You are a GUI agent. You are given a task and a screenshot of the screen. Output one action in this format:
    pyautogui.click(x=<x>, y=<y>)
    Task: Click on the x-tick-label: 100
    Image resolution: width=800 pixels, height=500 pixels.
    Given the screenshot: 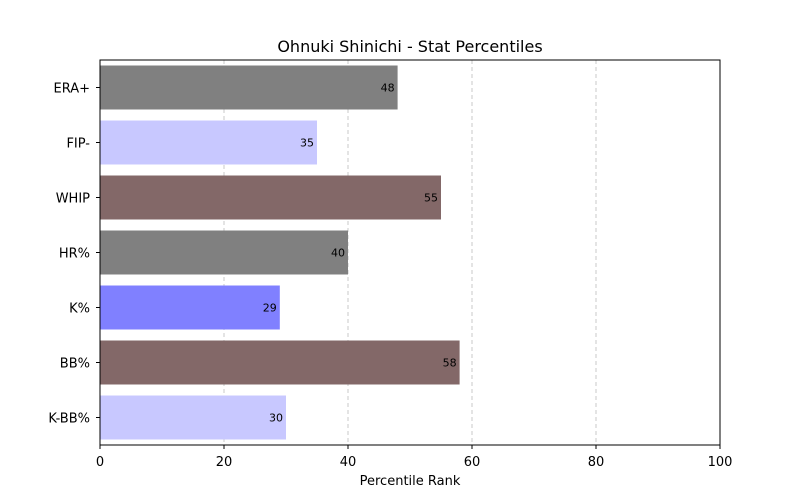 What is the action you would take?
    pyautogui.click(x=720, y=462)
    